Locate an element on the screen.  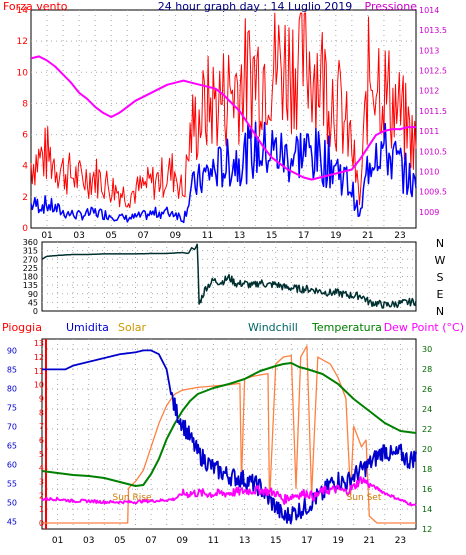
solar-label: Solar is located at coordinates (132, 327).